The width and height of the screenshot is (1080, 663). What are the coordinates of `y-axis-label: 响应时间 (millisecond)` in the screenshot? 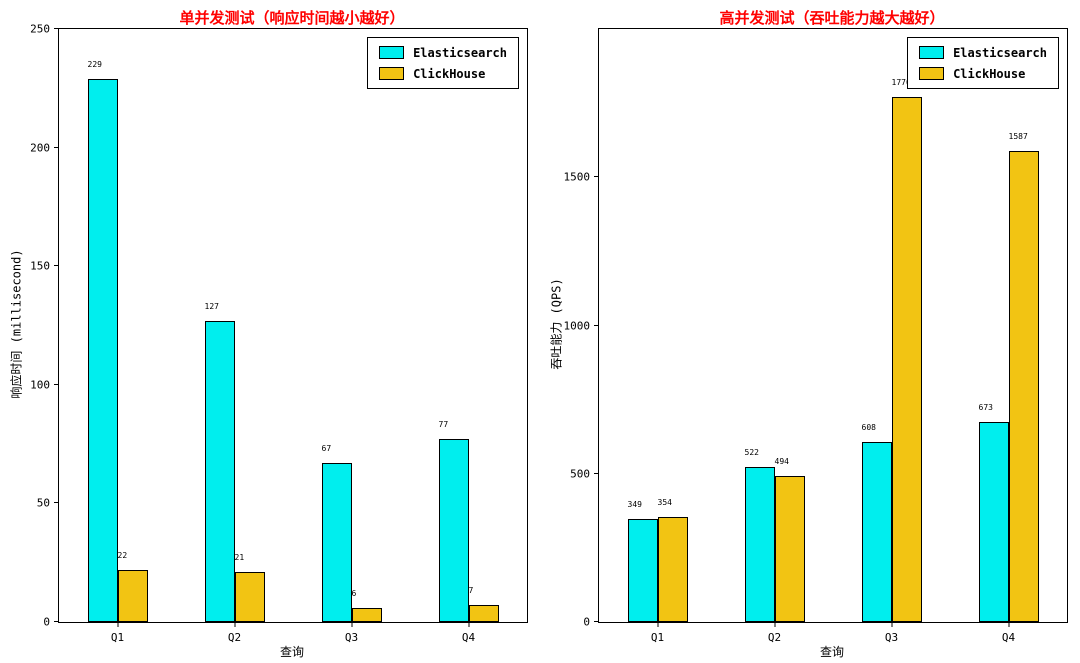 It's located at (16, 324).